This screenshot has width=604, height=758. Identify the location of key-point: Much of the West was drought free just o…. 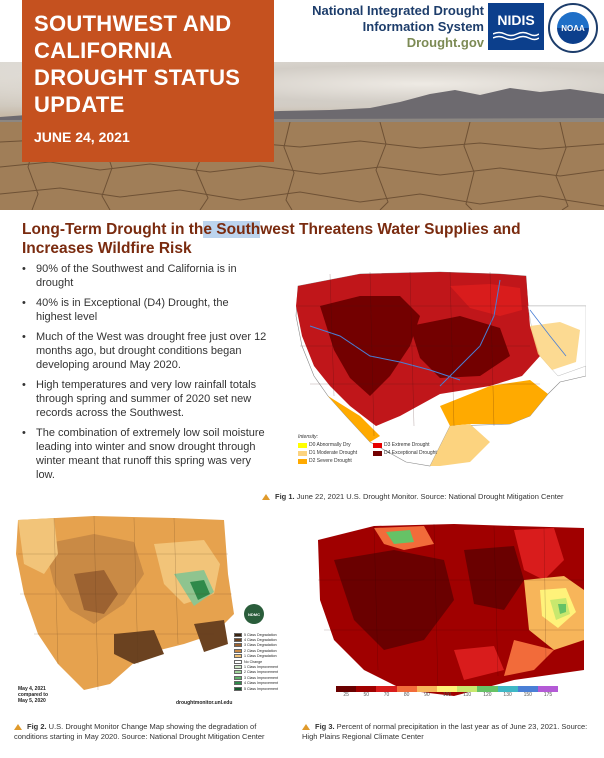
(144, 351).